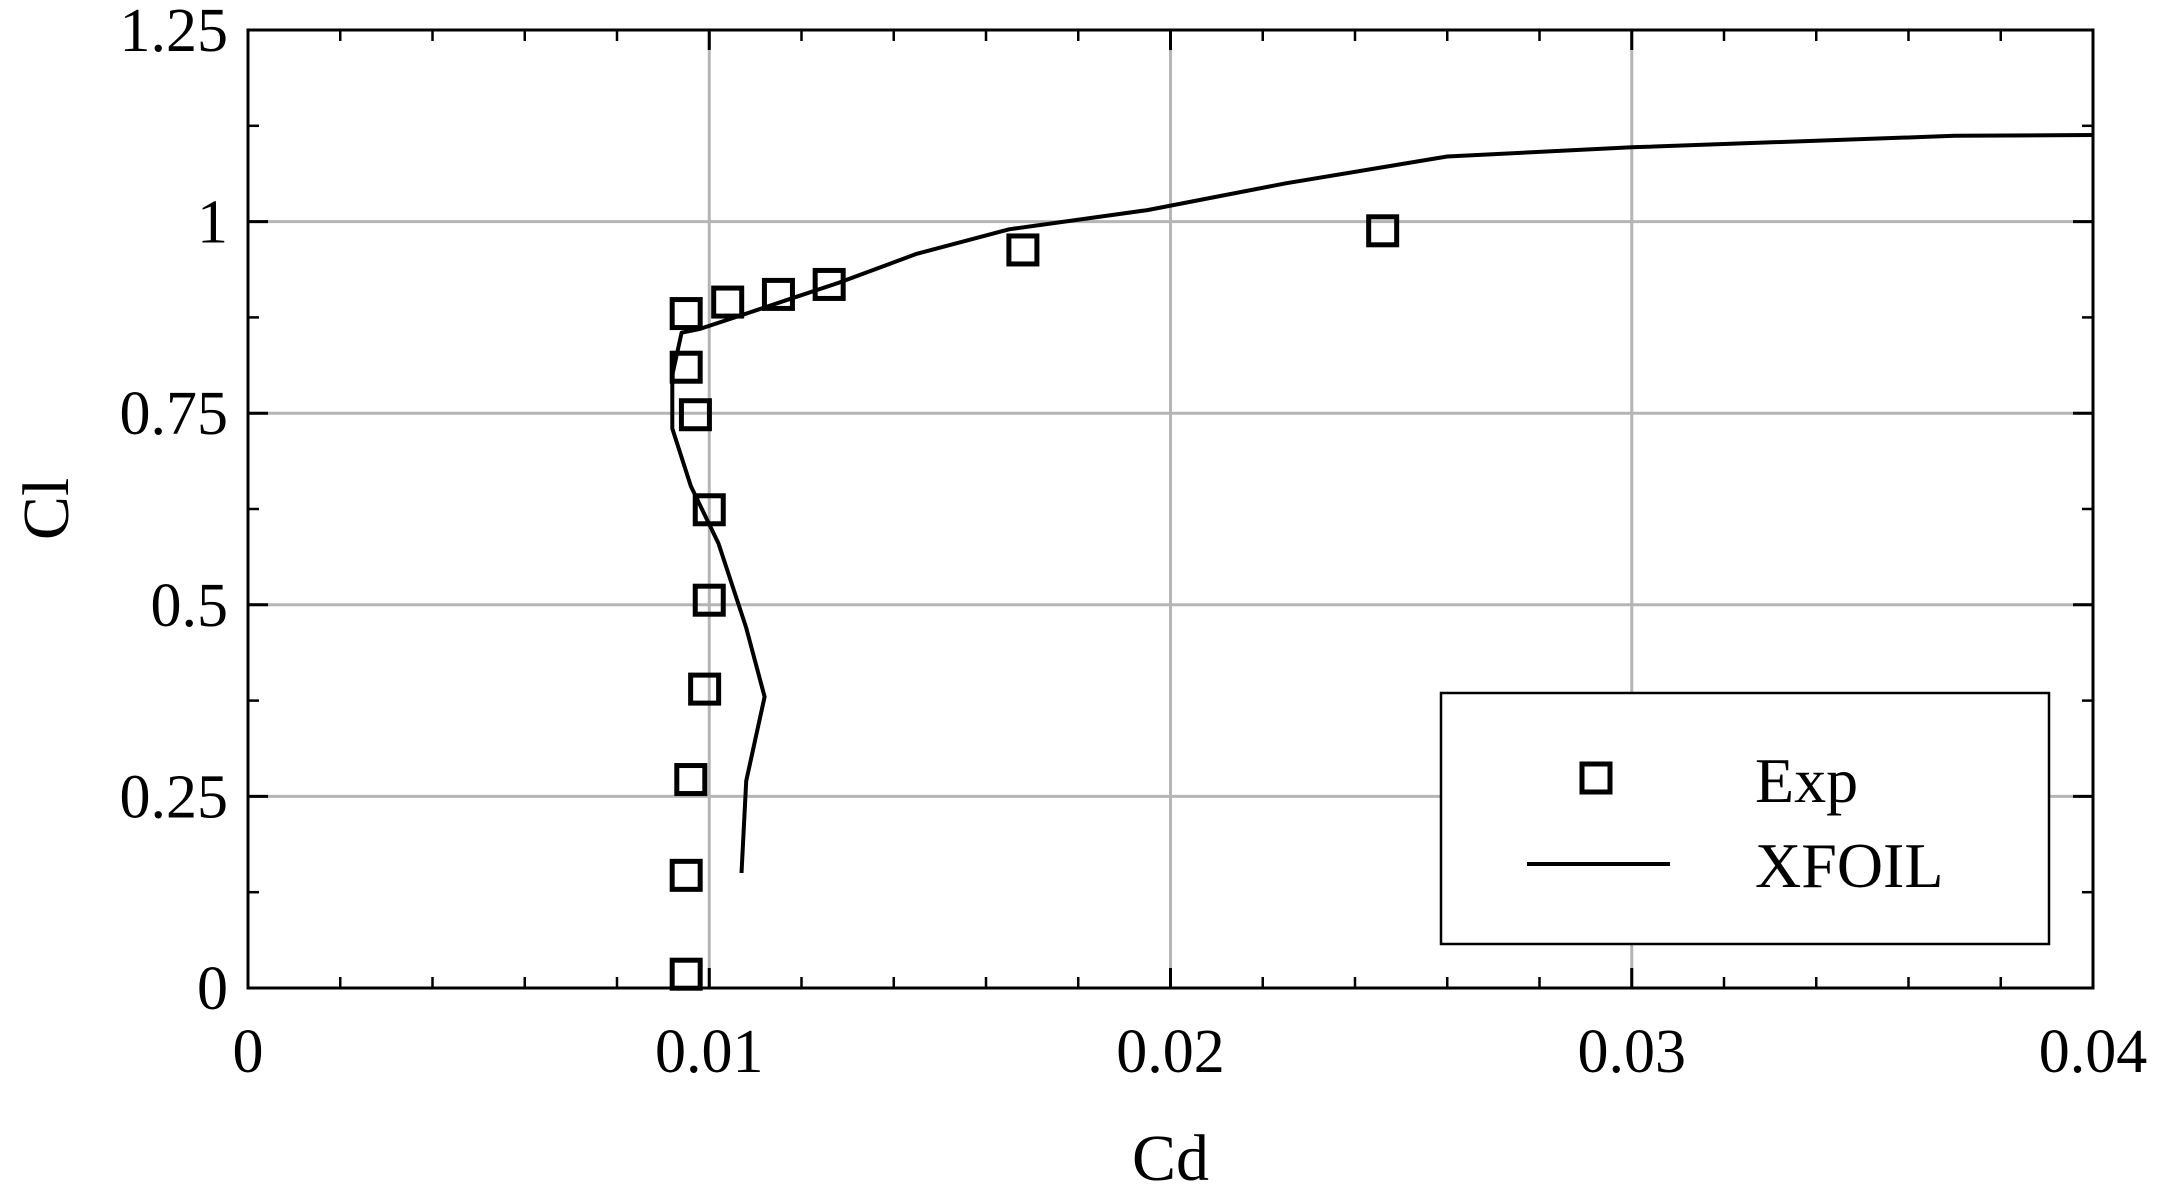 The image size is (2158, 1192). Describe the element at coordinates (1806, 780) in the screenshot. I see `legend-label-exp: Exp` at that location.